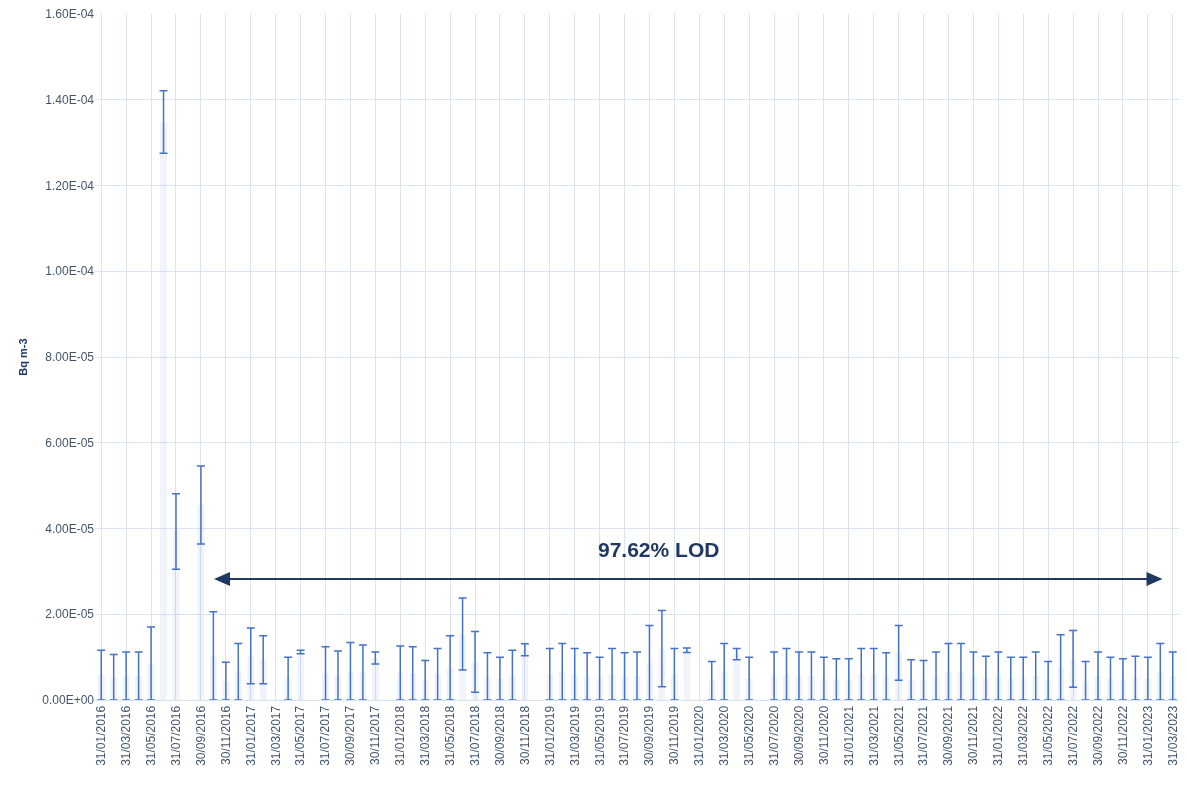  What do you see at coordinates (948, 735) in the screenshot?
I see `x-tick-label: 30/09/2021` at bounding box center [948, 735].